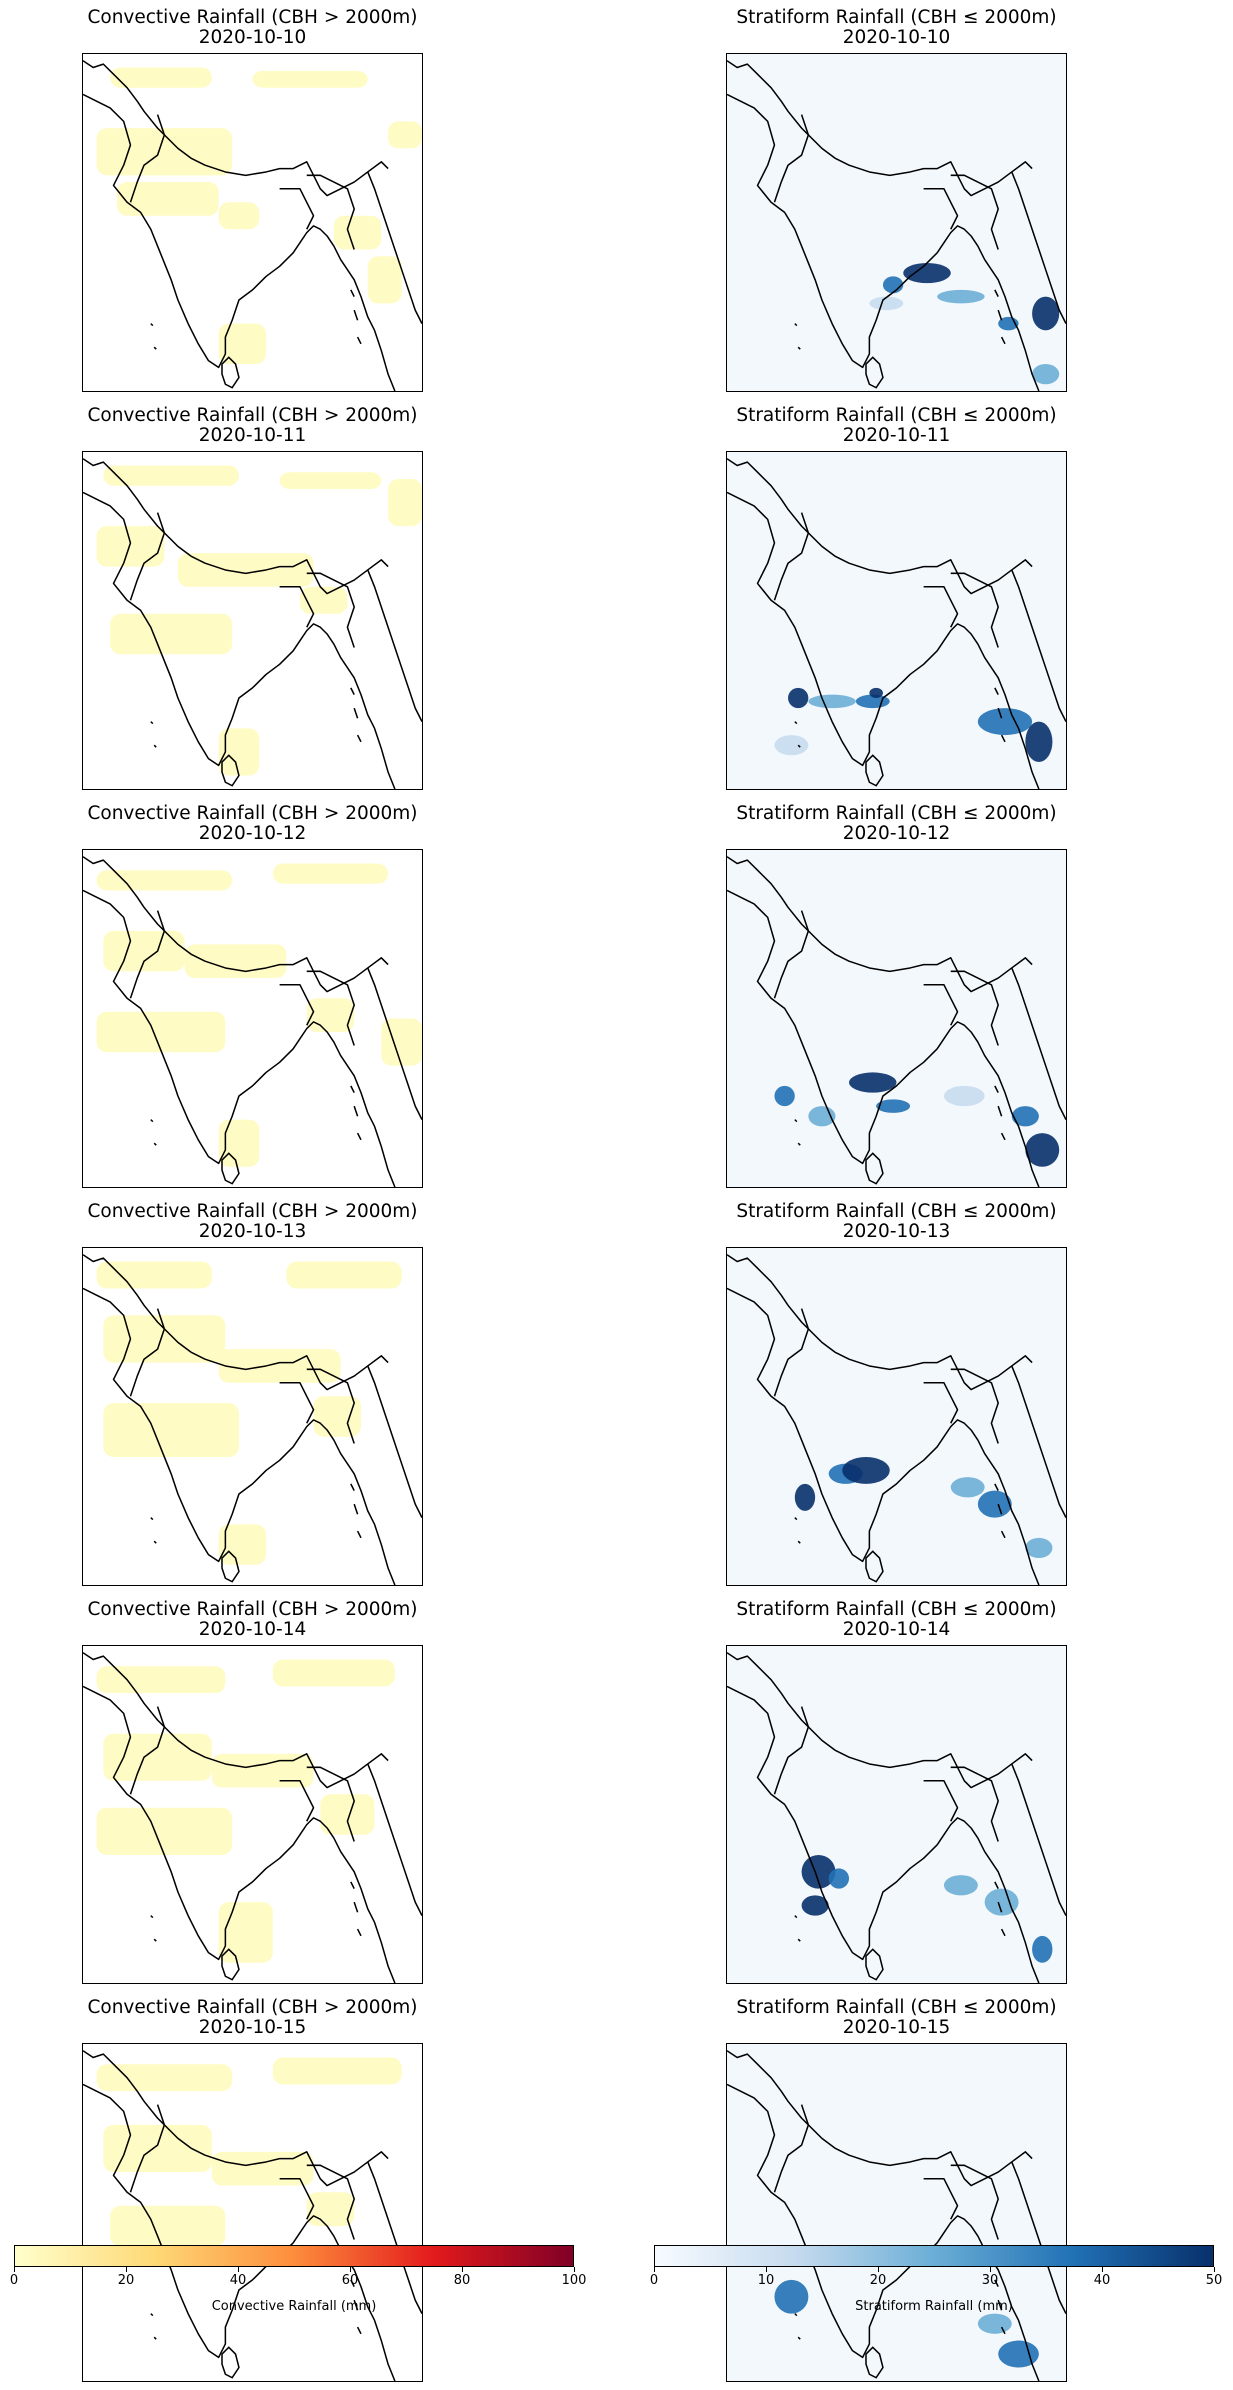  I want to click on convective-colorbar-tick-label: 40, so click(238, 2280).